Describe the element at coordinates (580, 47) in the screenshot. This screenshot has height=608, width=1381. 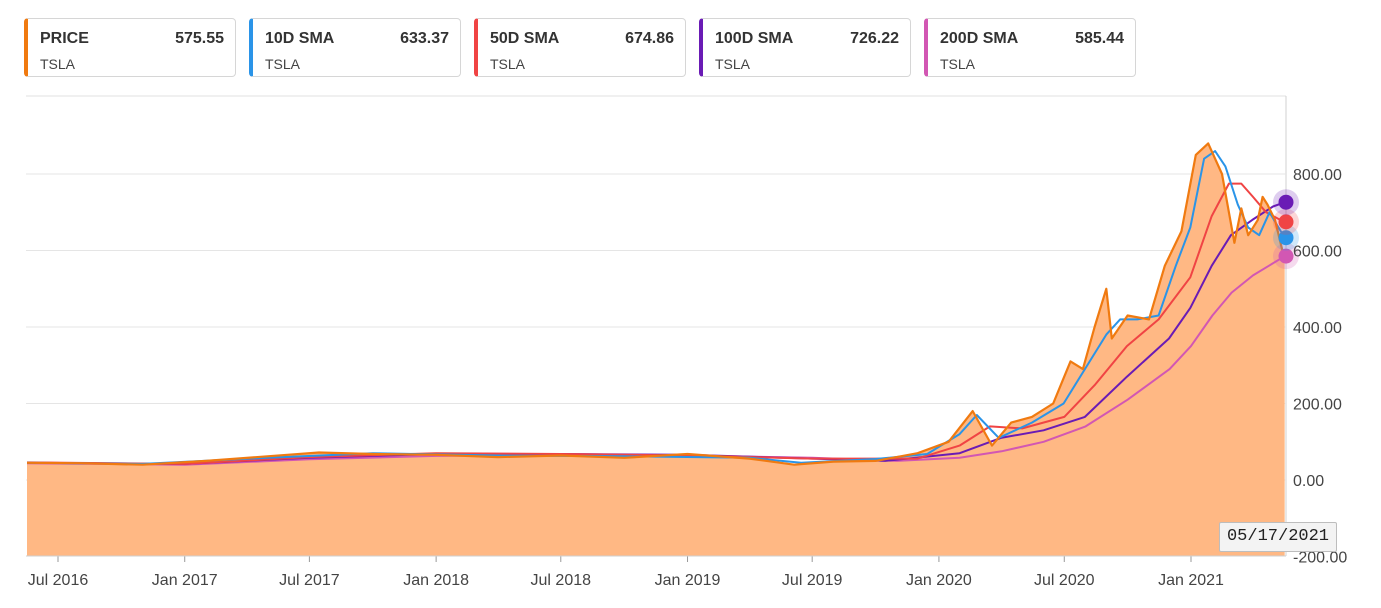
I see `legend-card-50d-sma: 50D SMA 674.86 TSLA` at that location.